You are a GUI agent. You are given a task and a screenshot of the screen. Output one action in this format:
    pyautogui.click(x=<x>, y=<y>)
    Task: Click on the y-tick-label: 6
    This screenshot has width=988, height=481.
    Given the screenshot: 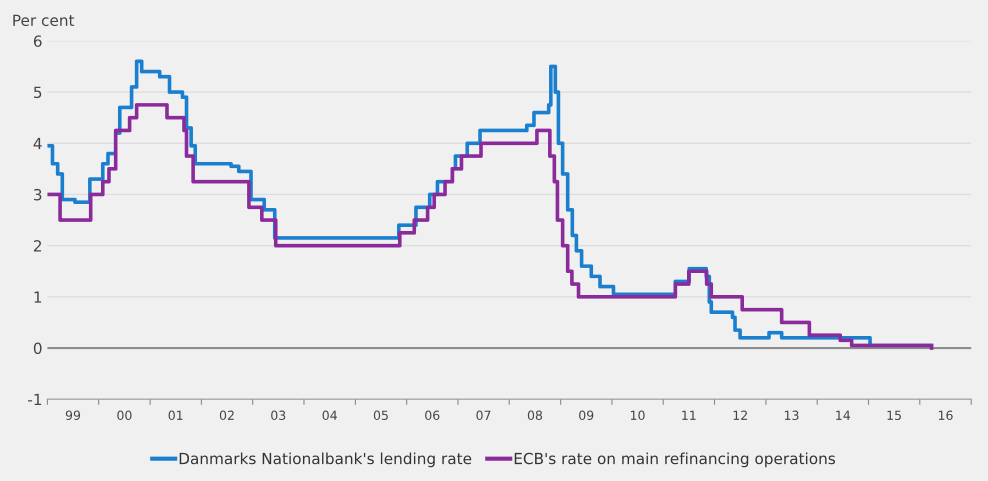 What is the action you would take?
    pyautogui.click(x=38, y=41)
    